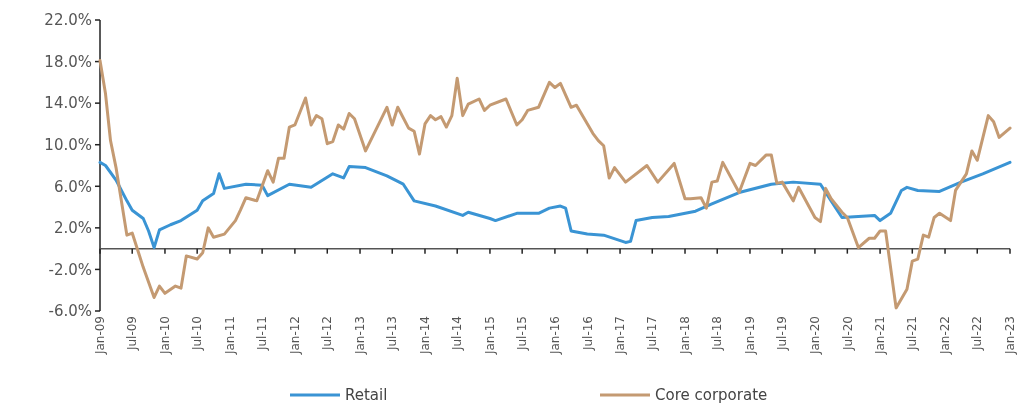 The width and height of the screenshot is (1021, 408). Describe the element at coordinates (100, 336) in the screenshot. I see `x-tick-label: Jan-09` at that location.